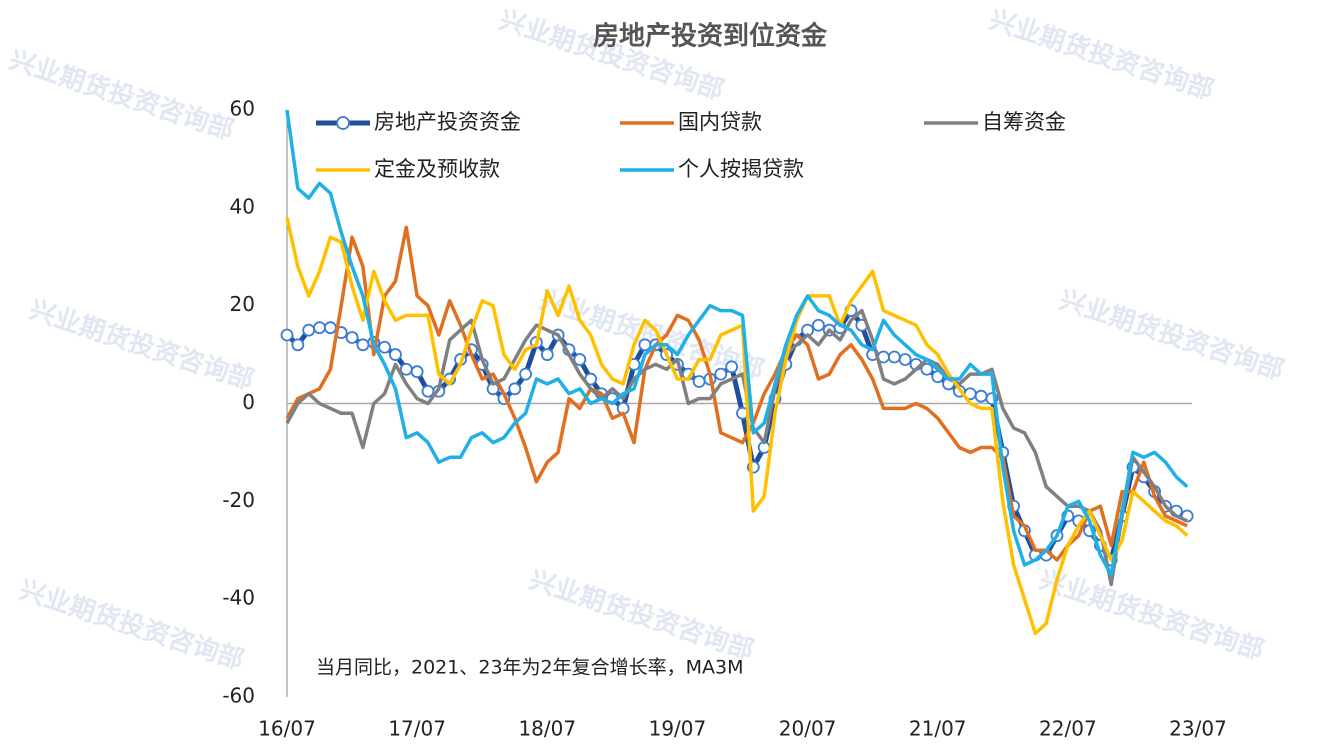  Describe the element at coordinates (710, 36) in the screenshot. I see `chart-title: 房地产投资到位资金` at that location.